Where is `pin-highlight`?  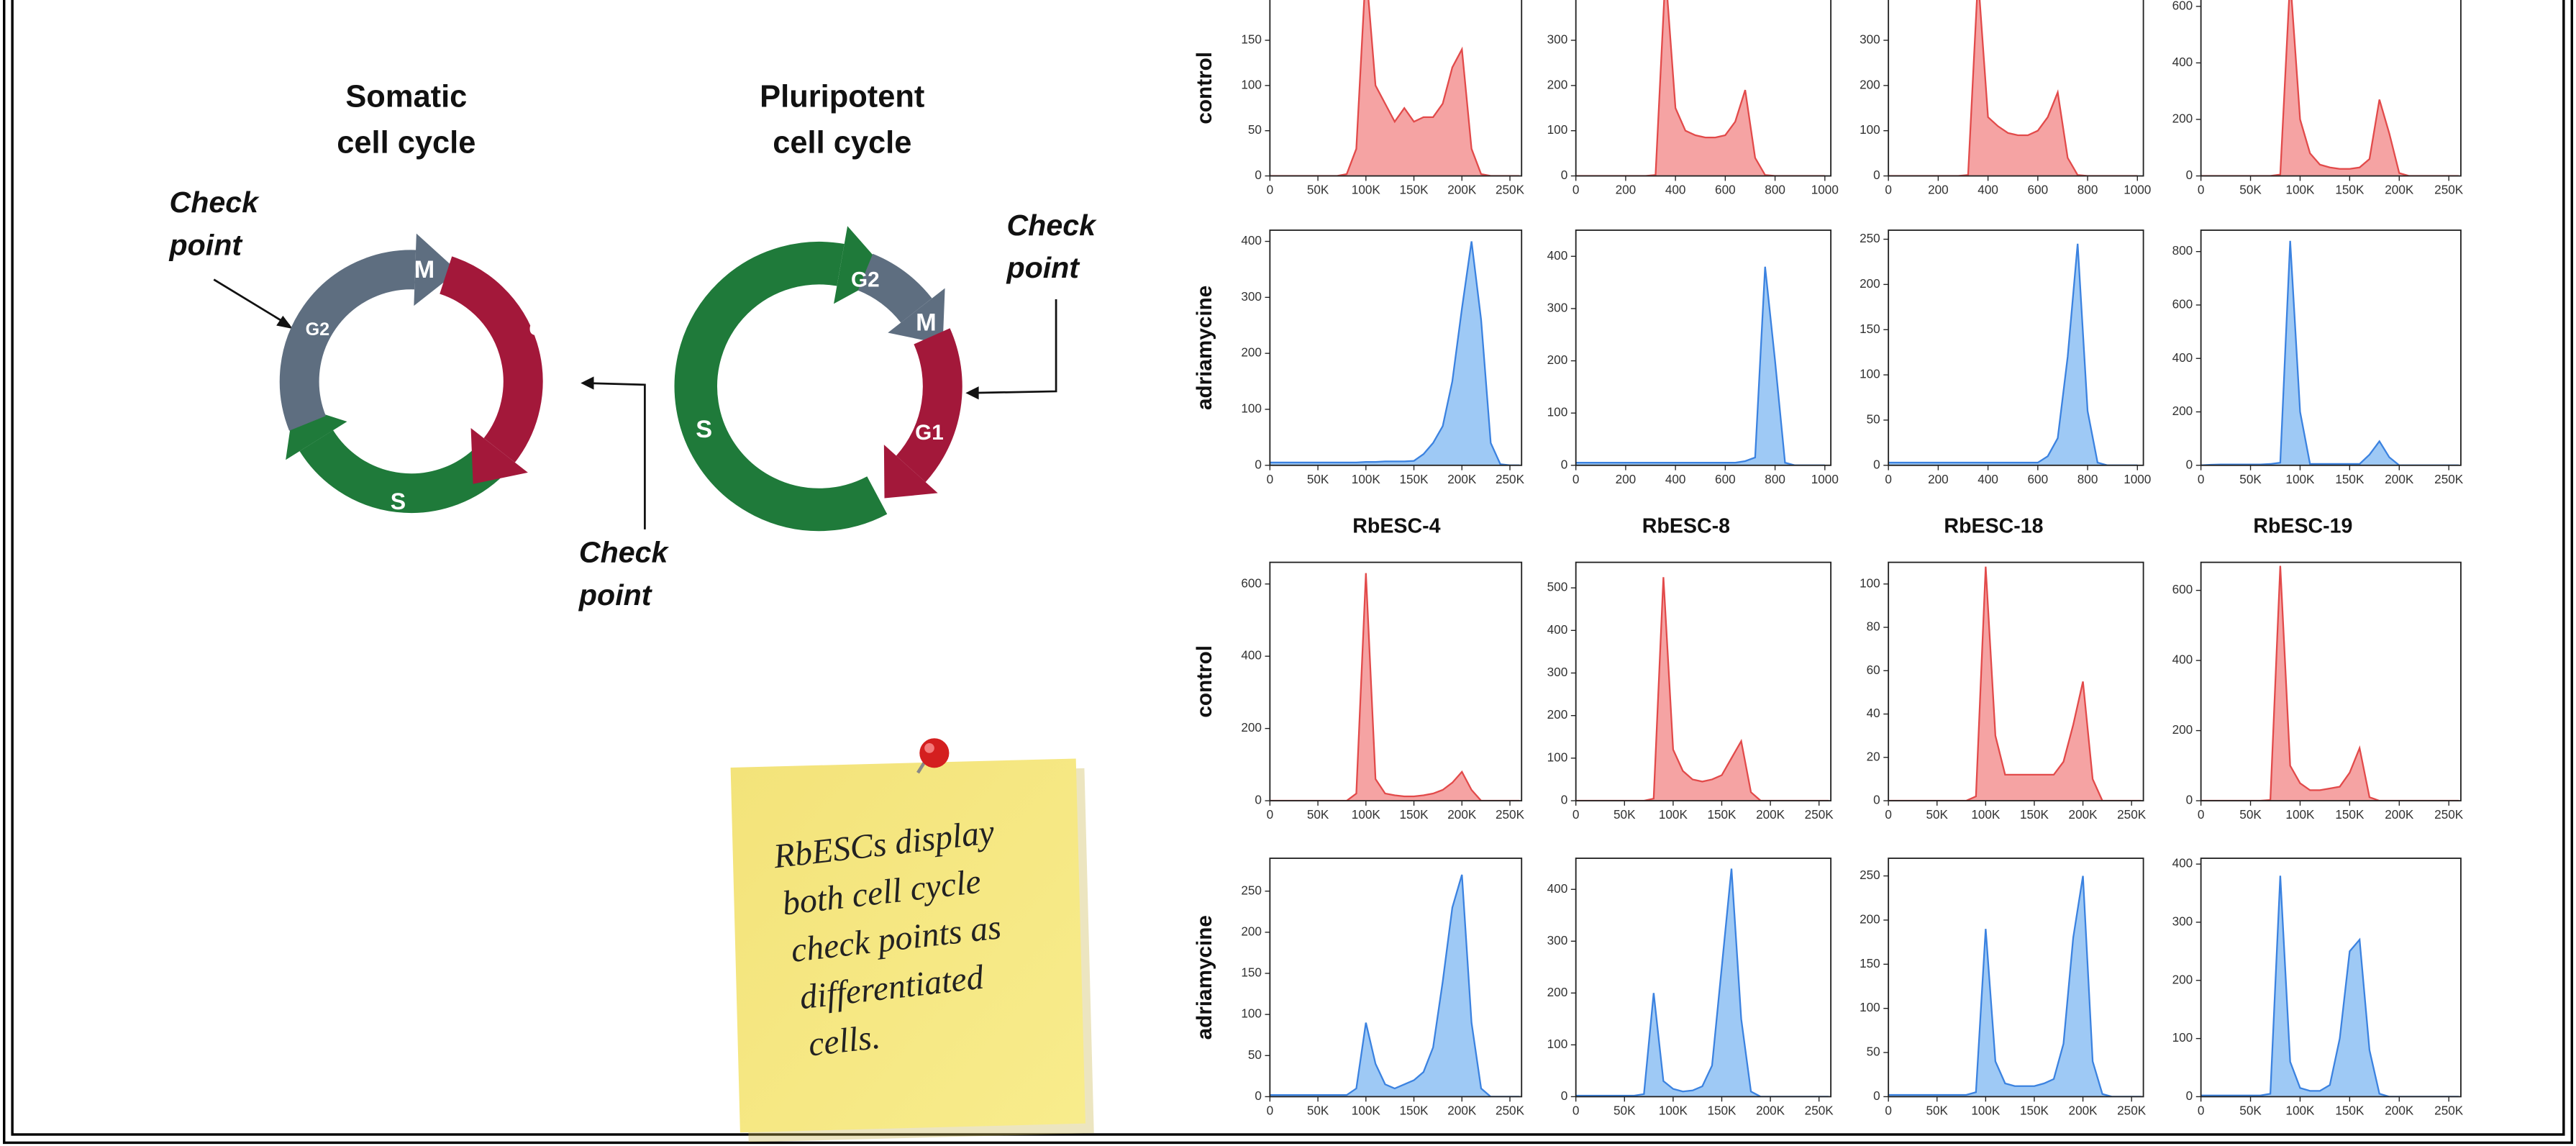
pin-highlight is located at coordinates (929, 748).